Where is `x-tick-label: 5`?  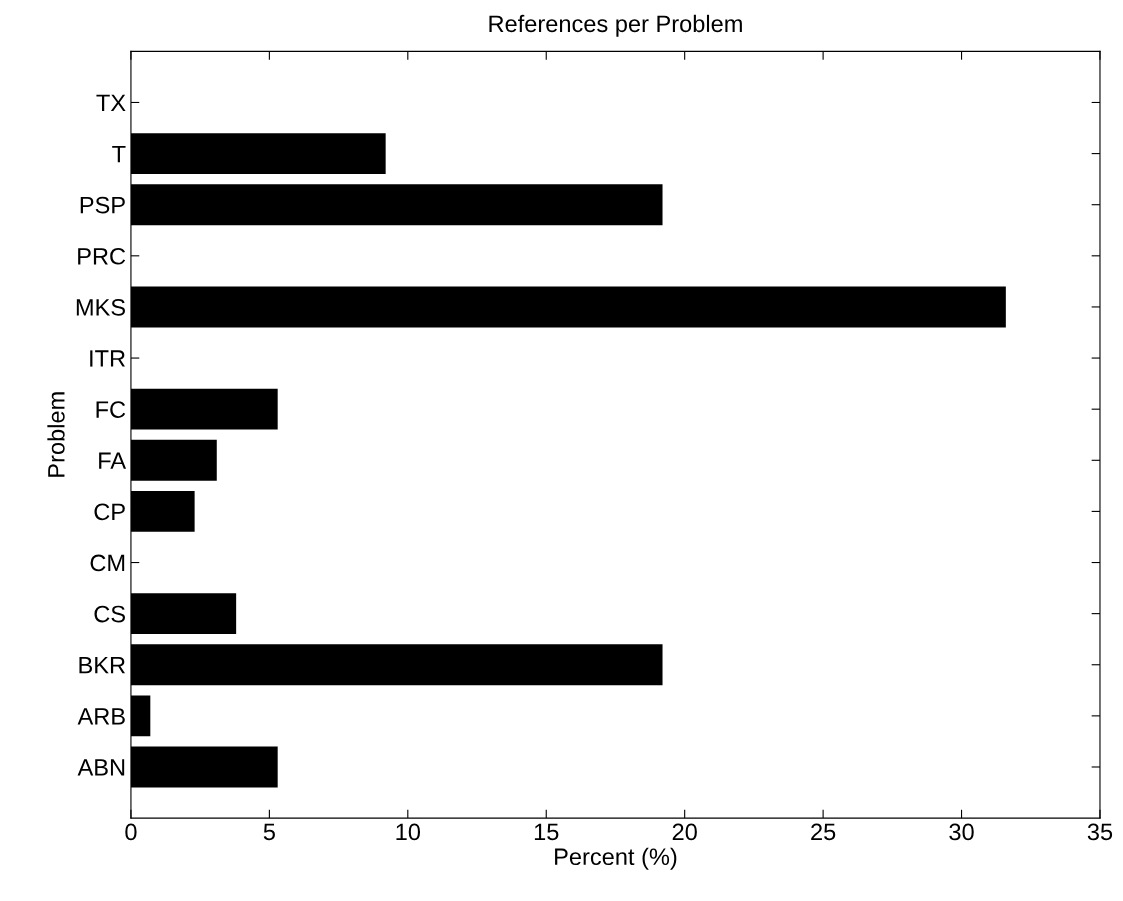
x-tick-label: 5 is located at coordinates (269, 832).